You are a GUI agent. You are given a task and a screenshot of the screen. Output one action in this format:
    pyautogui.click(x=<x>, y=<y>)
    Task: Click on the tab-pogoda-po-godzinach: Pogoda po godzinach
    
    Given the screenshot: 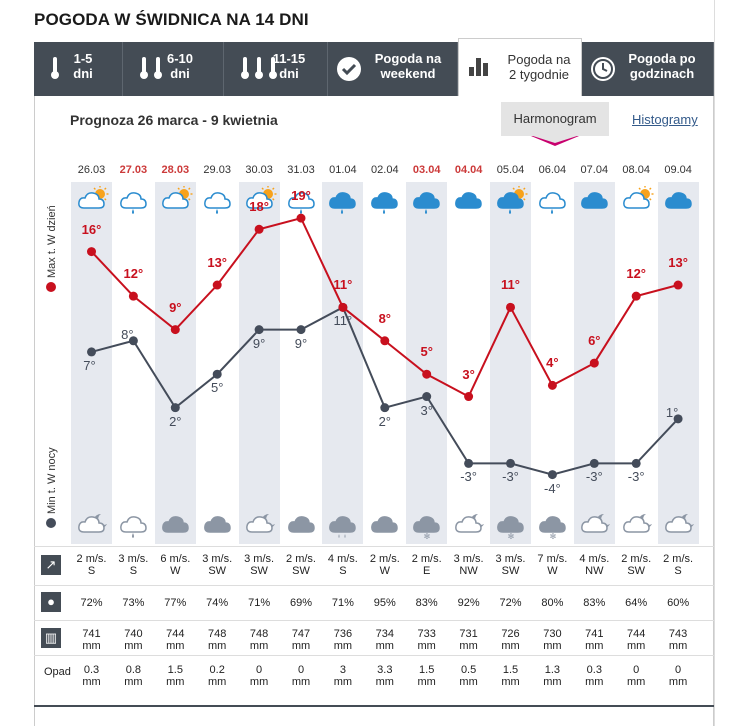 What is the action you would take?
    pyautogui.click(x=648, y=69)
    